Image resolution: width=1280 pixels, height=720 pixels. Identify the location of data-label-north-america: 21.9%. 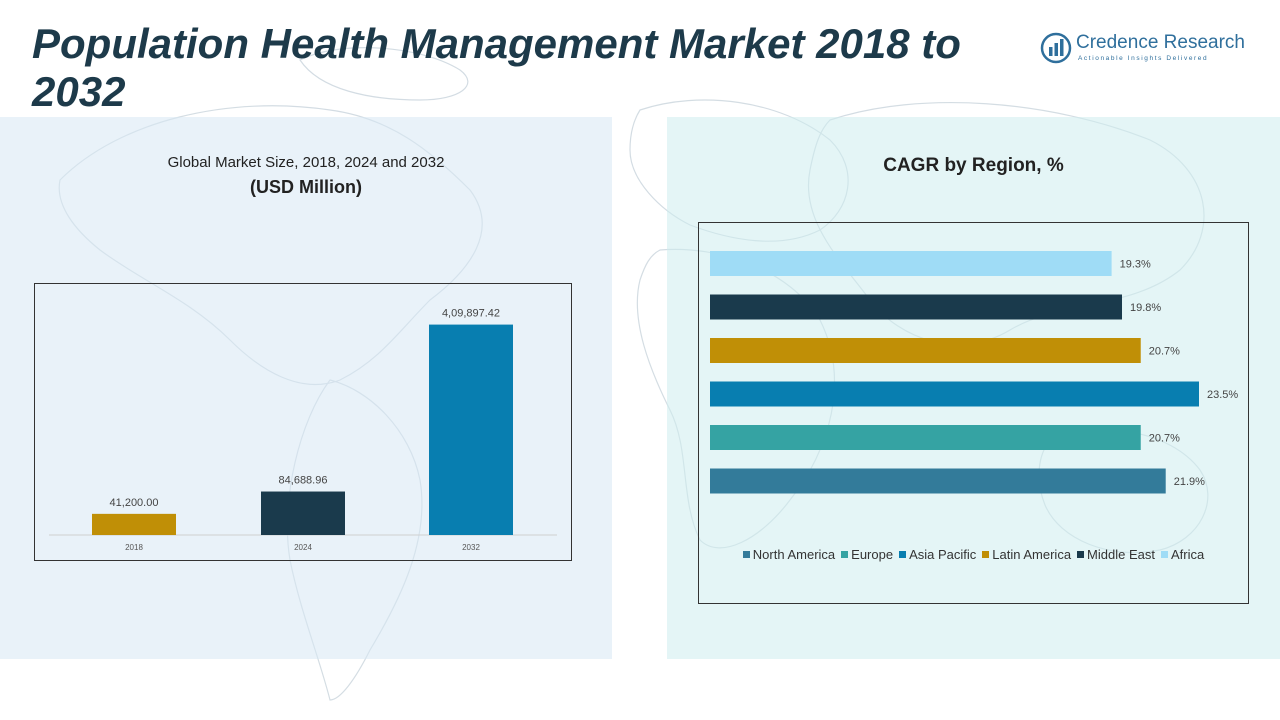
(1189, 482).